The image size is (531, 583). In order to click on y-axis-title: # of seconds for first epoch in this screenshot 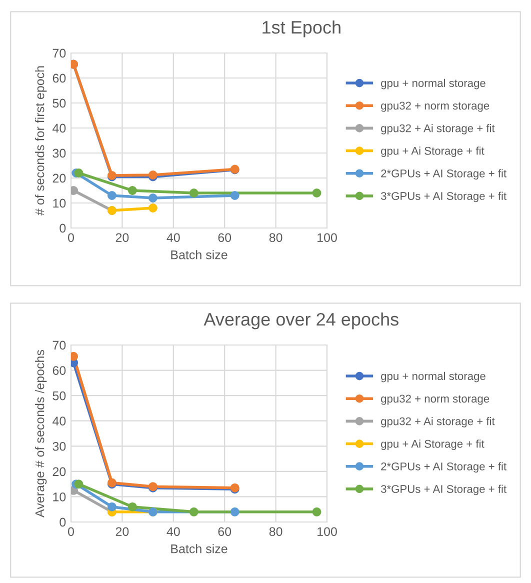, I will do `click(41, 141)`.